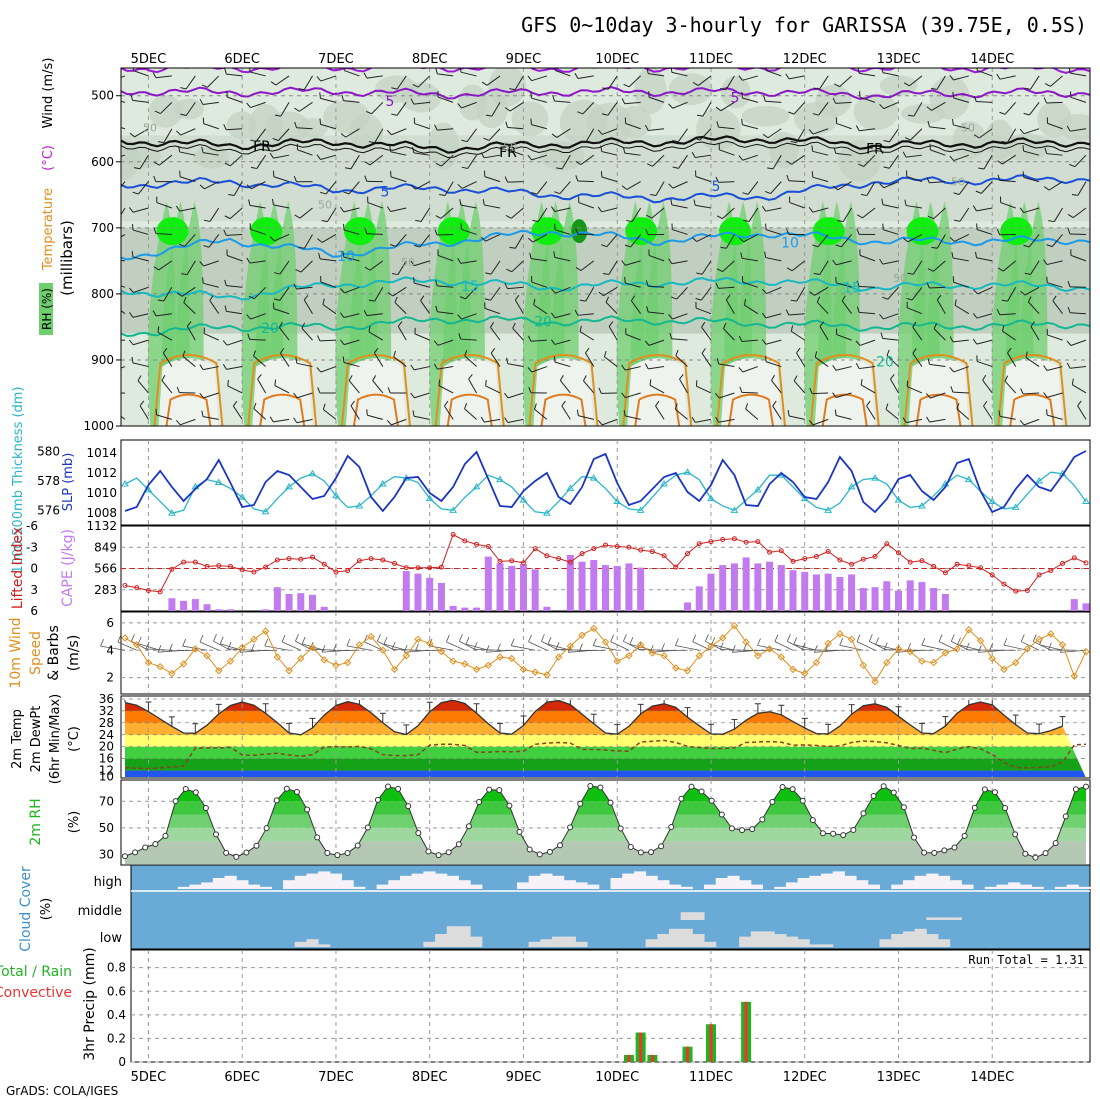 This screenshot has width=1100, height=1100. What do you see at coordinates (688, 1054) in the screenshot?
I see `precip-conv-bar` at bounding box center [688, 1054].